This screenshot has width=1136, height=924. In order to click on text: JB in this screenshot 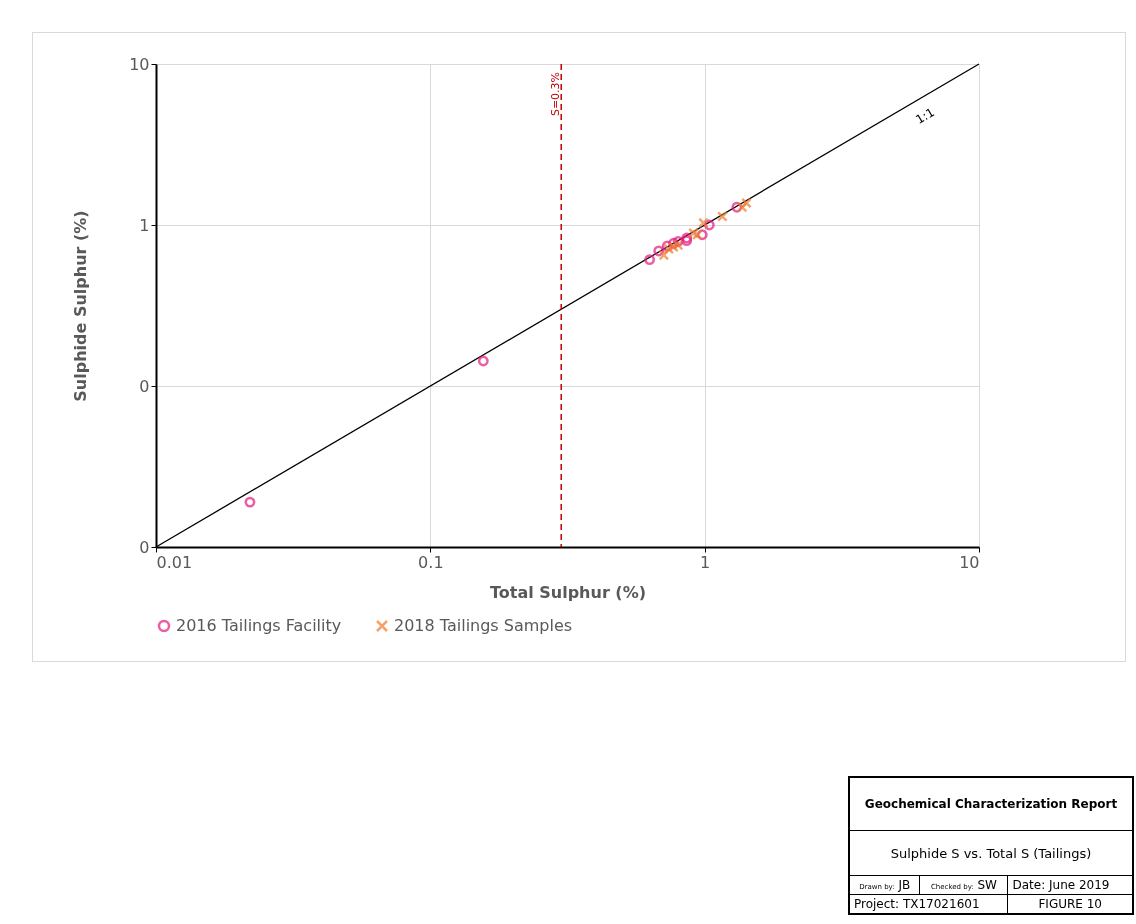, I will do `click(904, 885)`.